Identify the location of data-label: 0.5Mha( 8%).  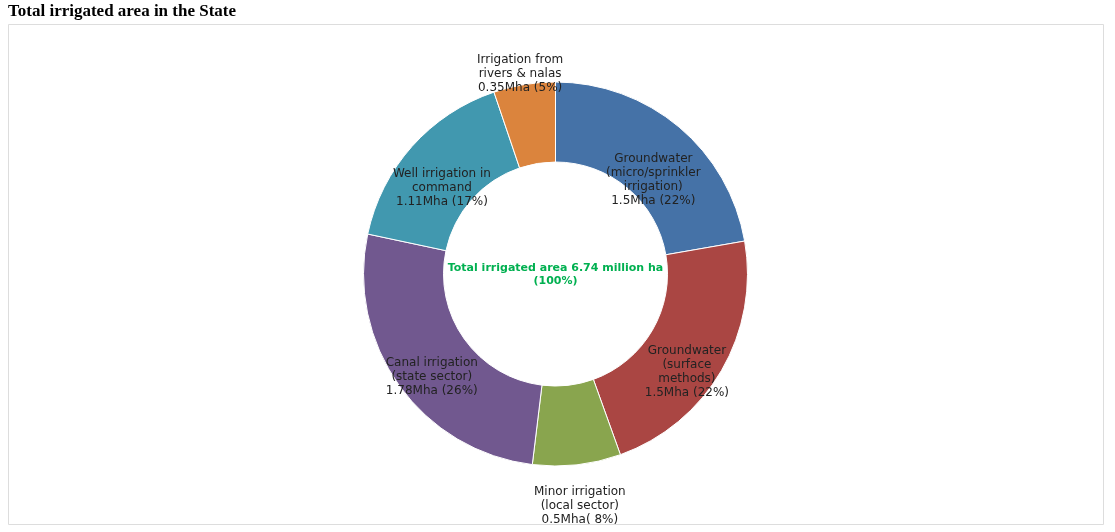
(580, 518).